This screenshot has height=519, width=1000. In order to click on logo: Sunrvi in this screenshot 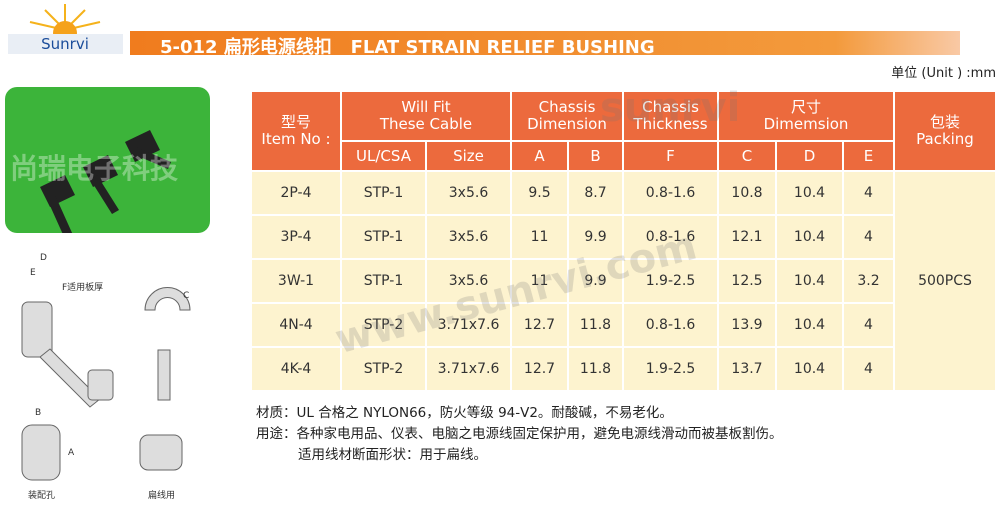, I will do `click(65, 29)`.